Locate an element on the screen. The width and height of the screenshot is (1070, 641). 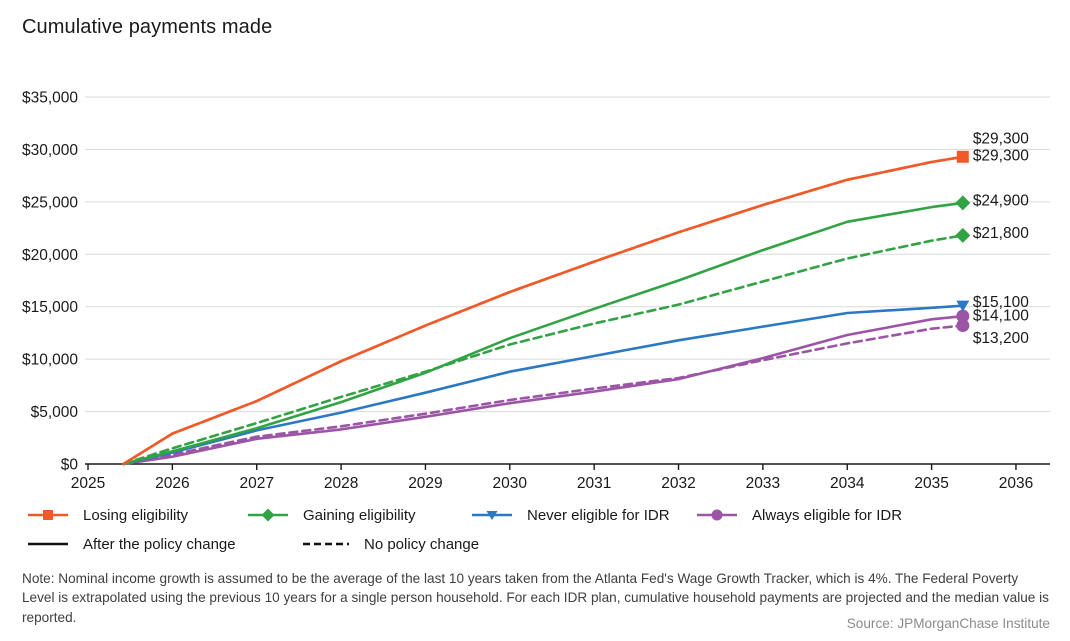
legend-item-always-eligible: Always eligible for IDR is located at coordinates (799, 515).